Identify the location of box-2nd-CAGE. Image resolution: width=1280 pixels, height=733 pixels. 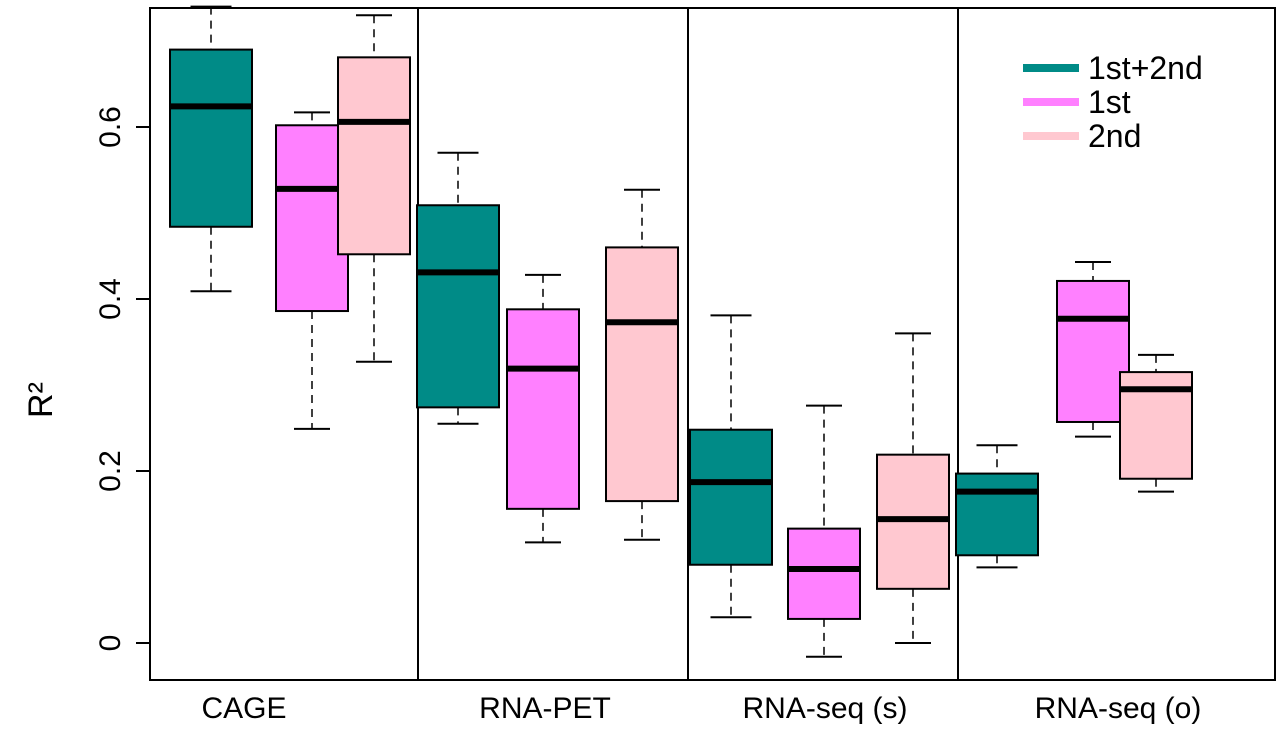
(374, 188).